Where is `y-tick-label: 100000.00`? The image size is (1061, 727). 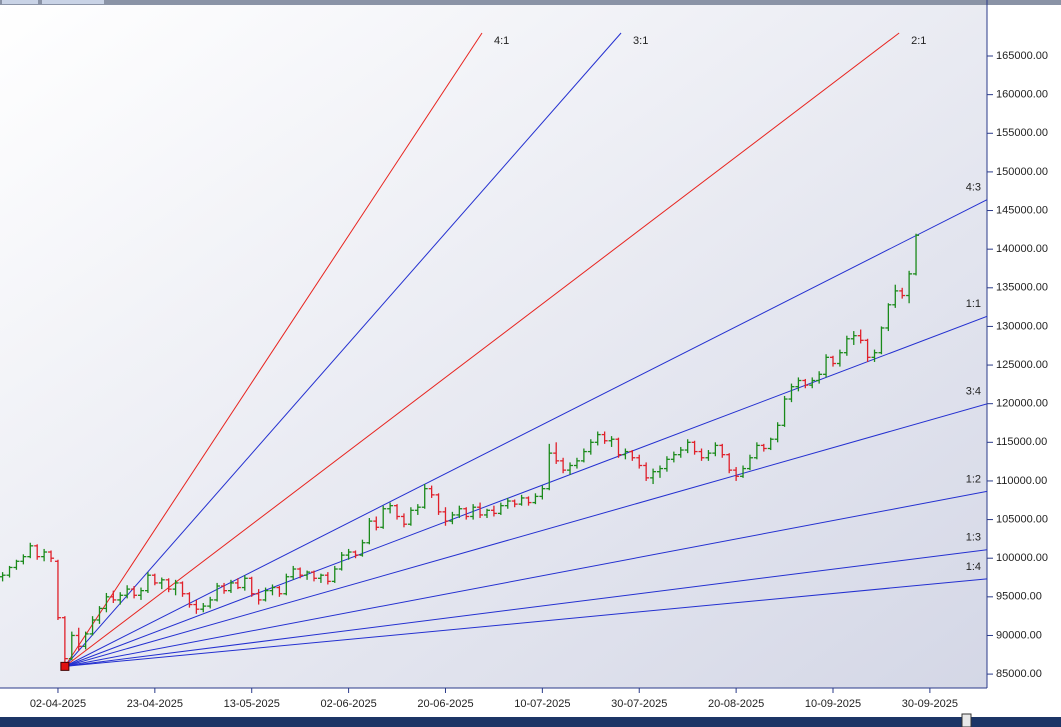 y-tick-label: 100000.00 is located at coordinates (1022, 558).